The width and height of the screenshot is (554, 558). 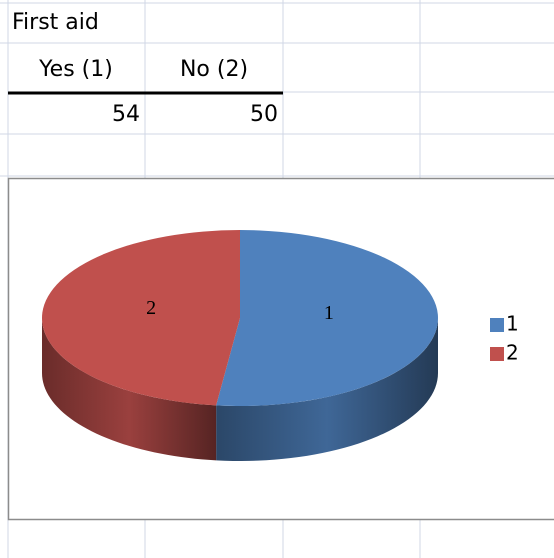 I want to click on legend-label: 1, so click(x=512, y=324).